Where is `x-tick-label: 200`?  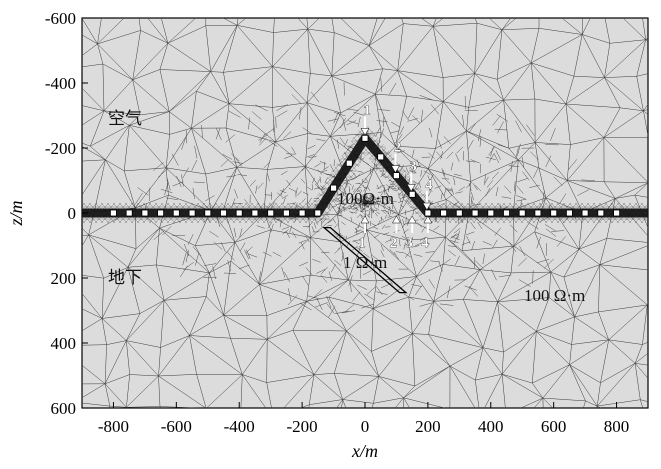
x-tick-label: 200 is located at coordinates (428, 426).